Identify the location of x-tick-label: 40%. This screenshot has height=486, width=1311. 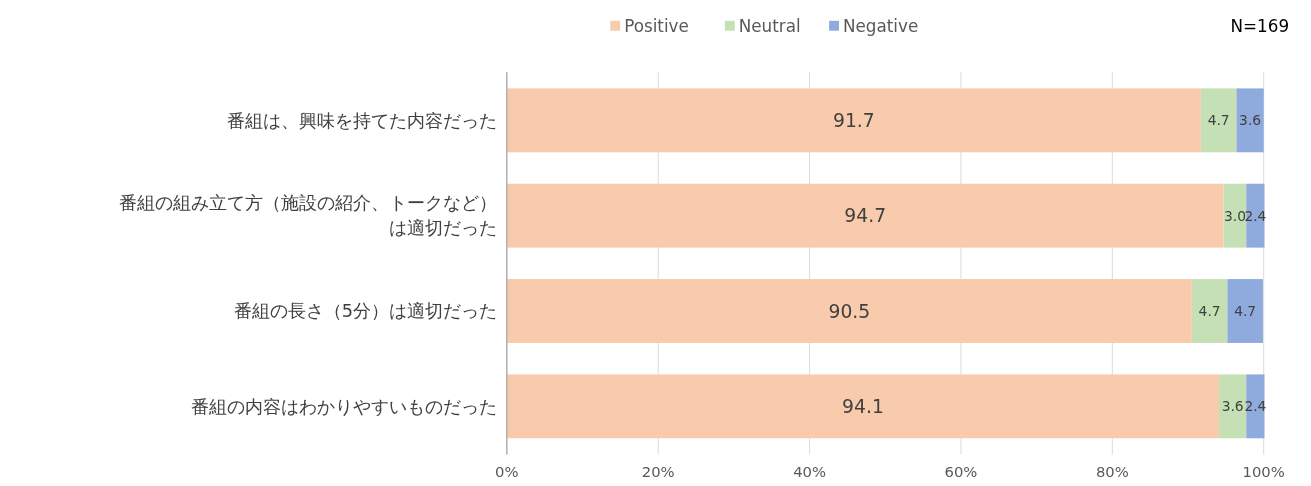
(810, 472).